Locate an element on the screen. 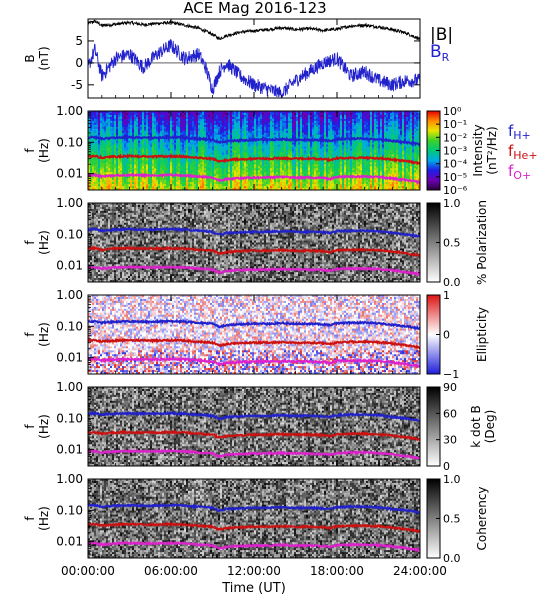  panel-b-field: 5 0 -5 B(nT) is located at coordinates (222, 58).